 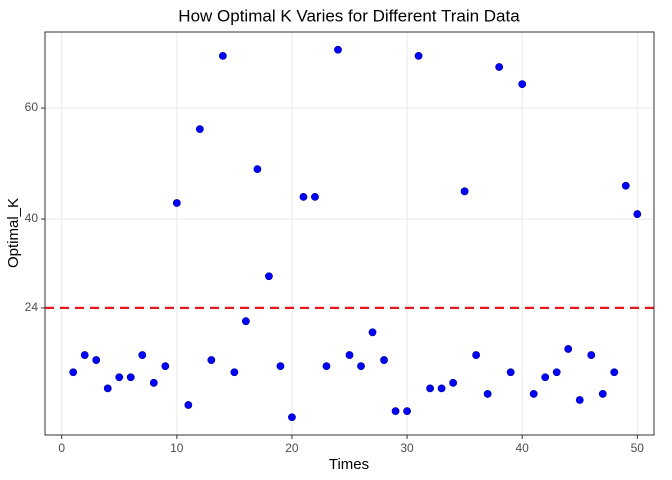 I want to click on y-tick-label: 24, so click(x=32, y=307).